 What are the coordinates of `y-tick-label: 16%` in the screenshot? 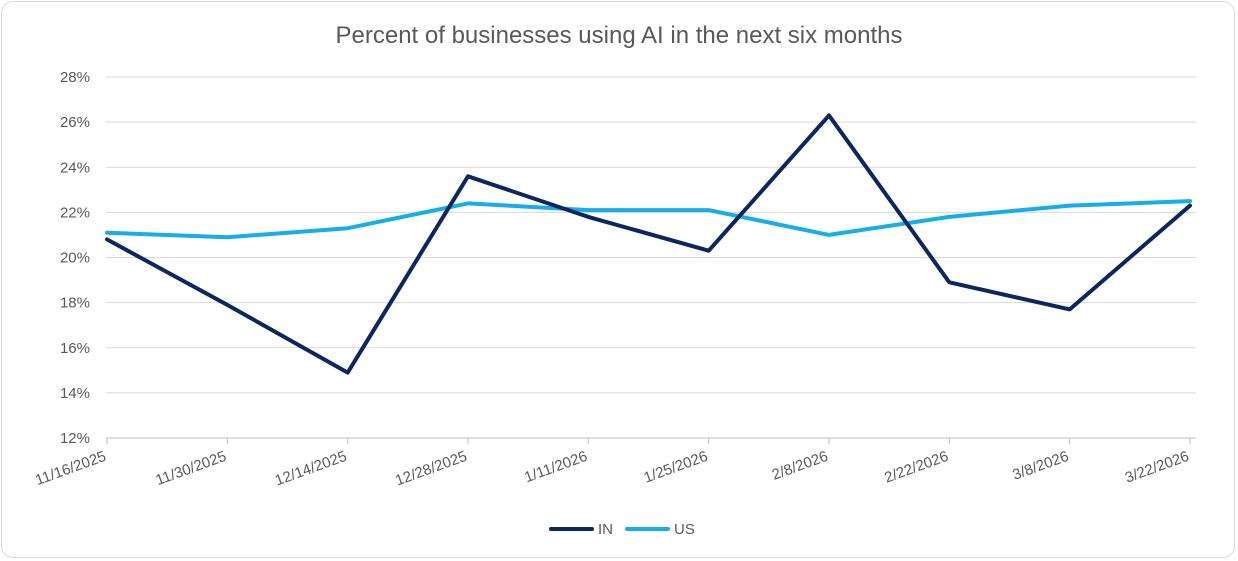 It's located at (75, 348).